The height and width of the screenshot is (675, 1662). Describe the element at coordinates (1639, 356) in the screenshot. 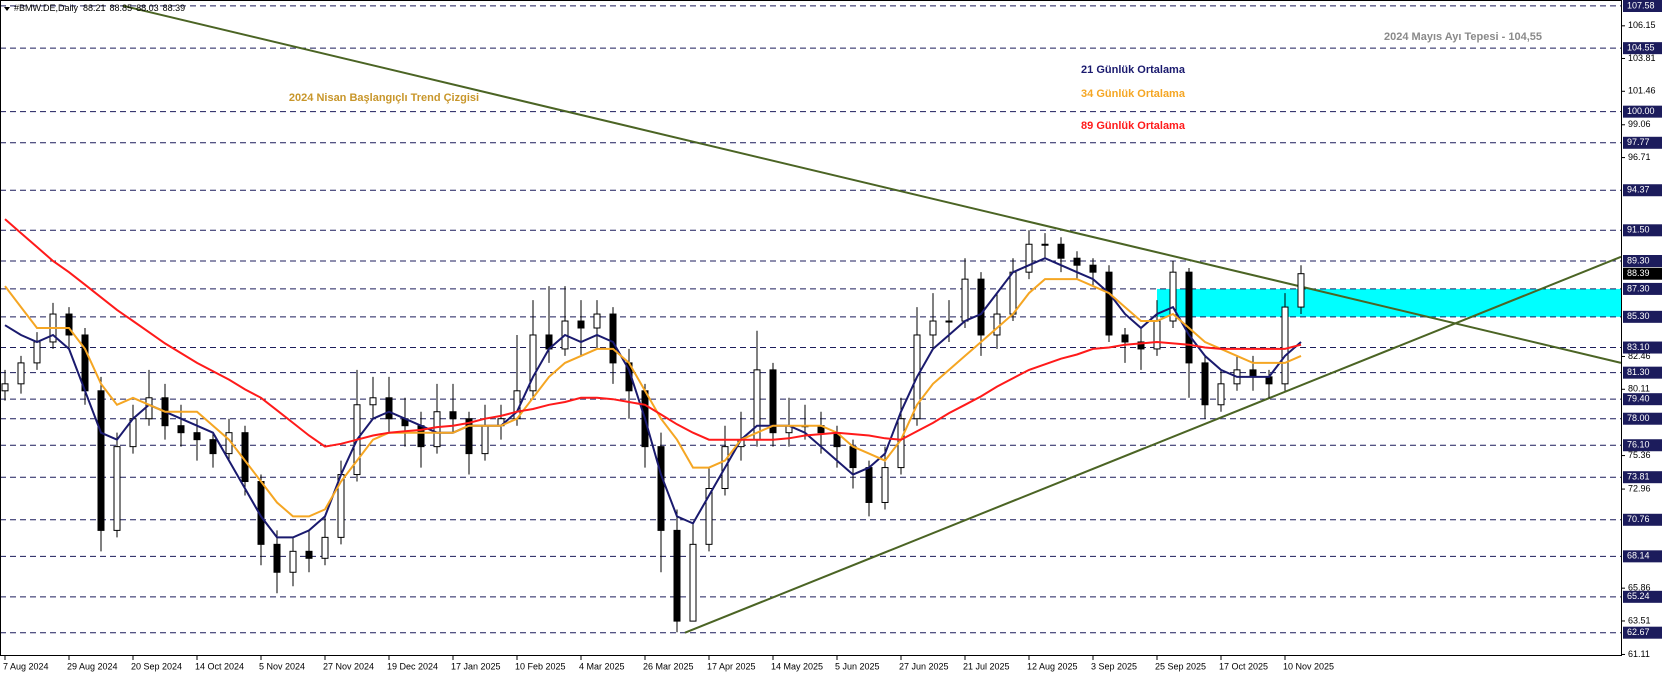

I see `y-tick-label: 82.46` at that location.